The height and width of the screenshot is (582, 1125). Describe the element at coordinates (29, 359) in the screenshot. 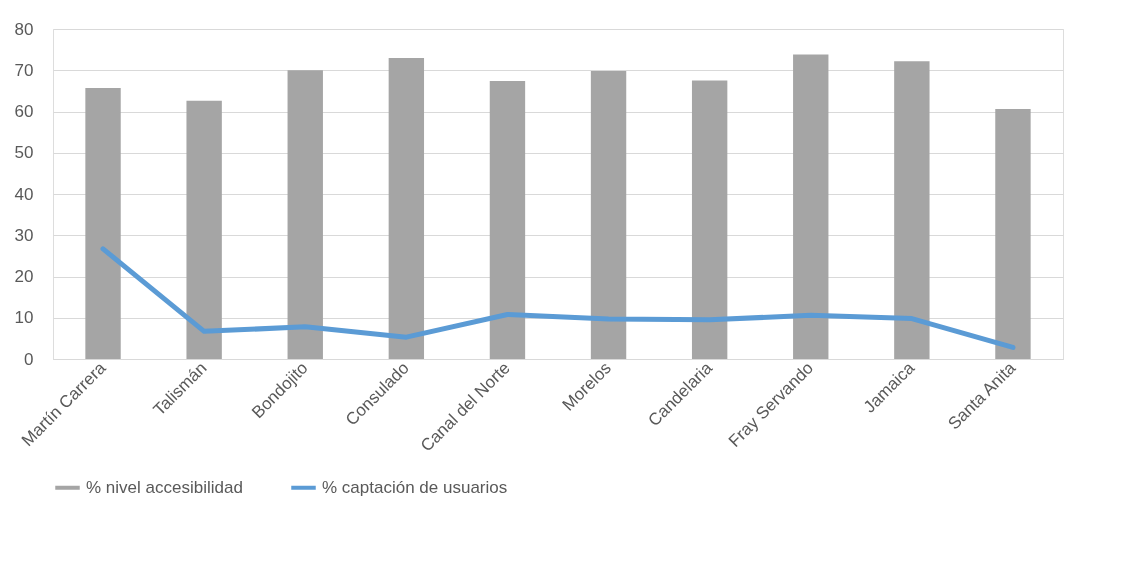

I see `y-tick-label: 0` at that location.